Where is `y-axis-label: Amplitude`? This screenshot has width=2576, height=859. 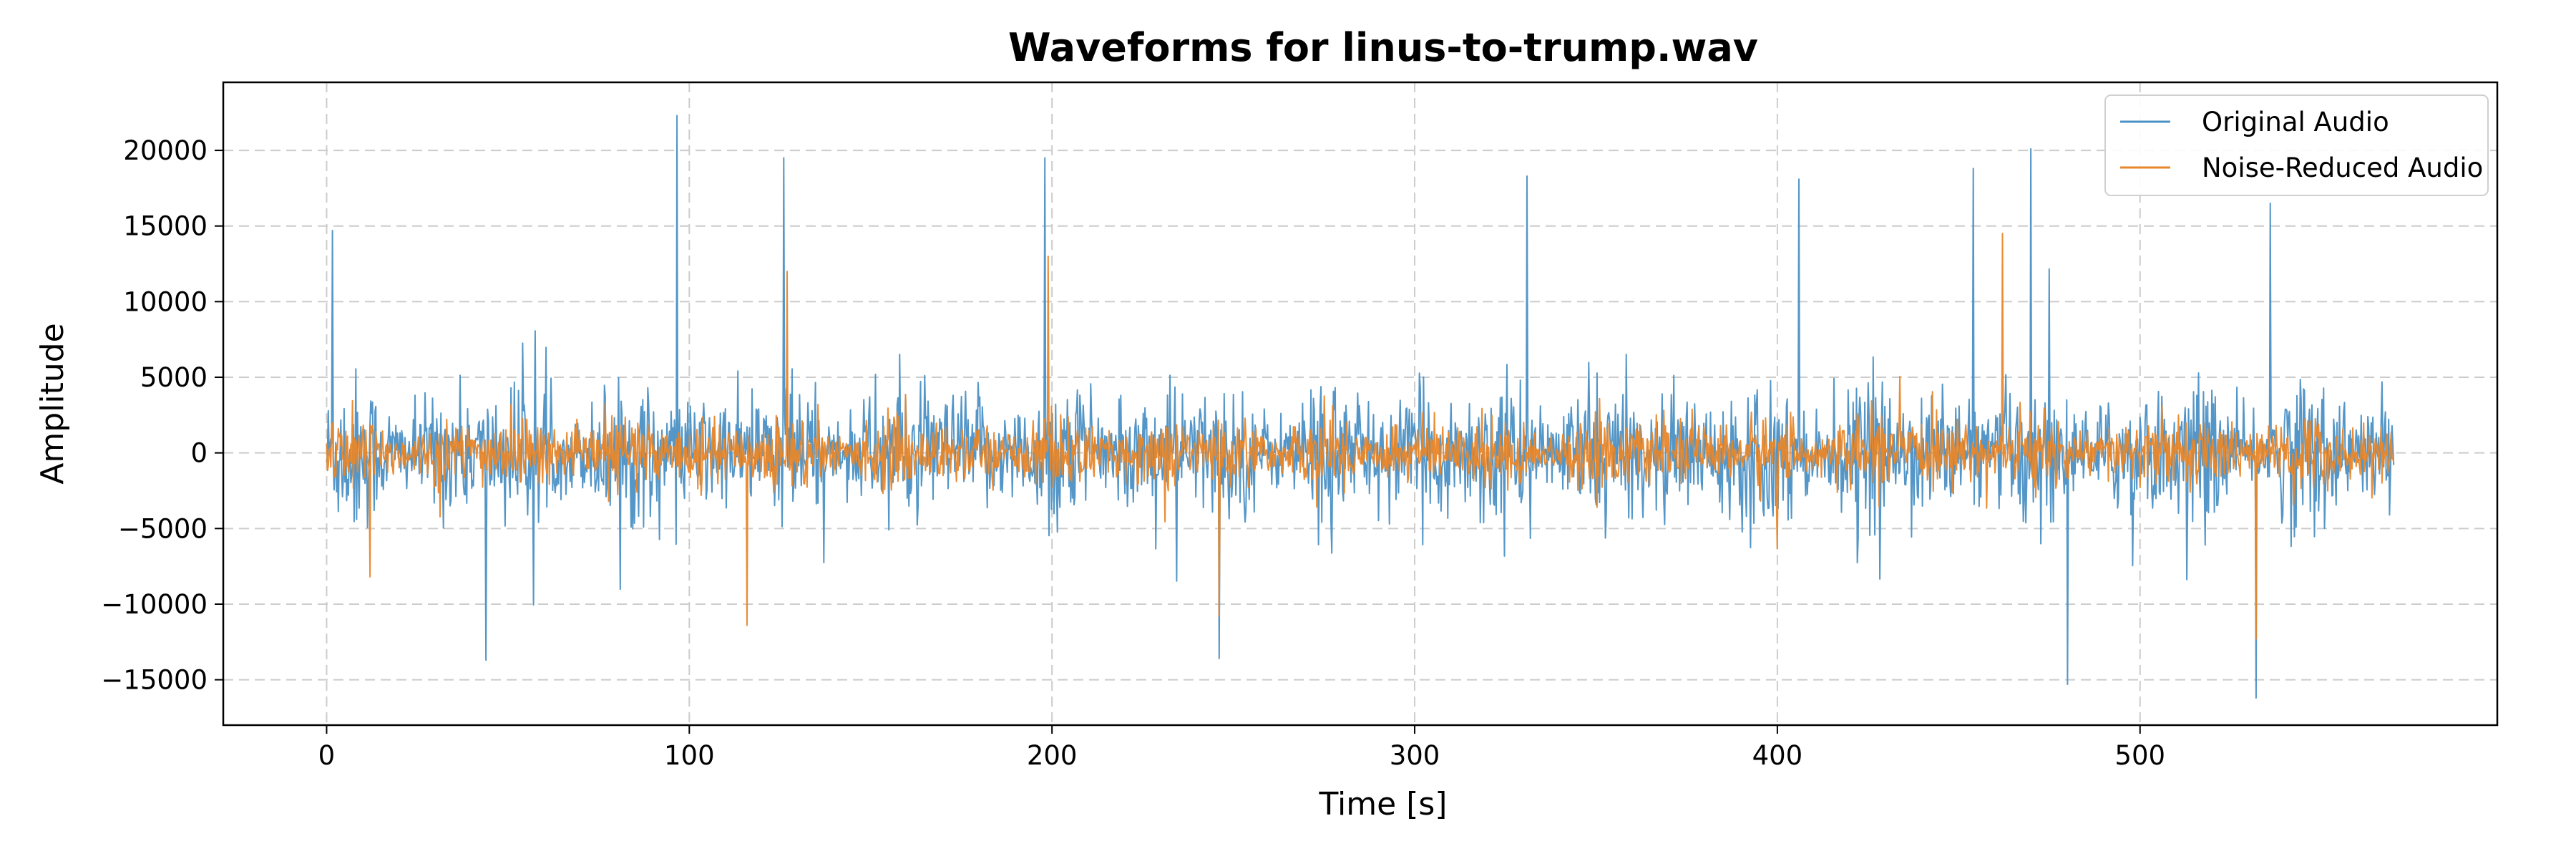 y-axis-label: Amplitude is located at coordinates (52, 403).